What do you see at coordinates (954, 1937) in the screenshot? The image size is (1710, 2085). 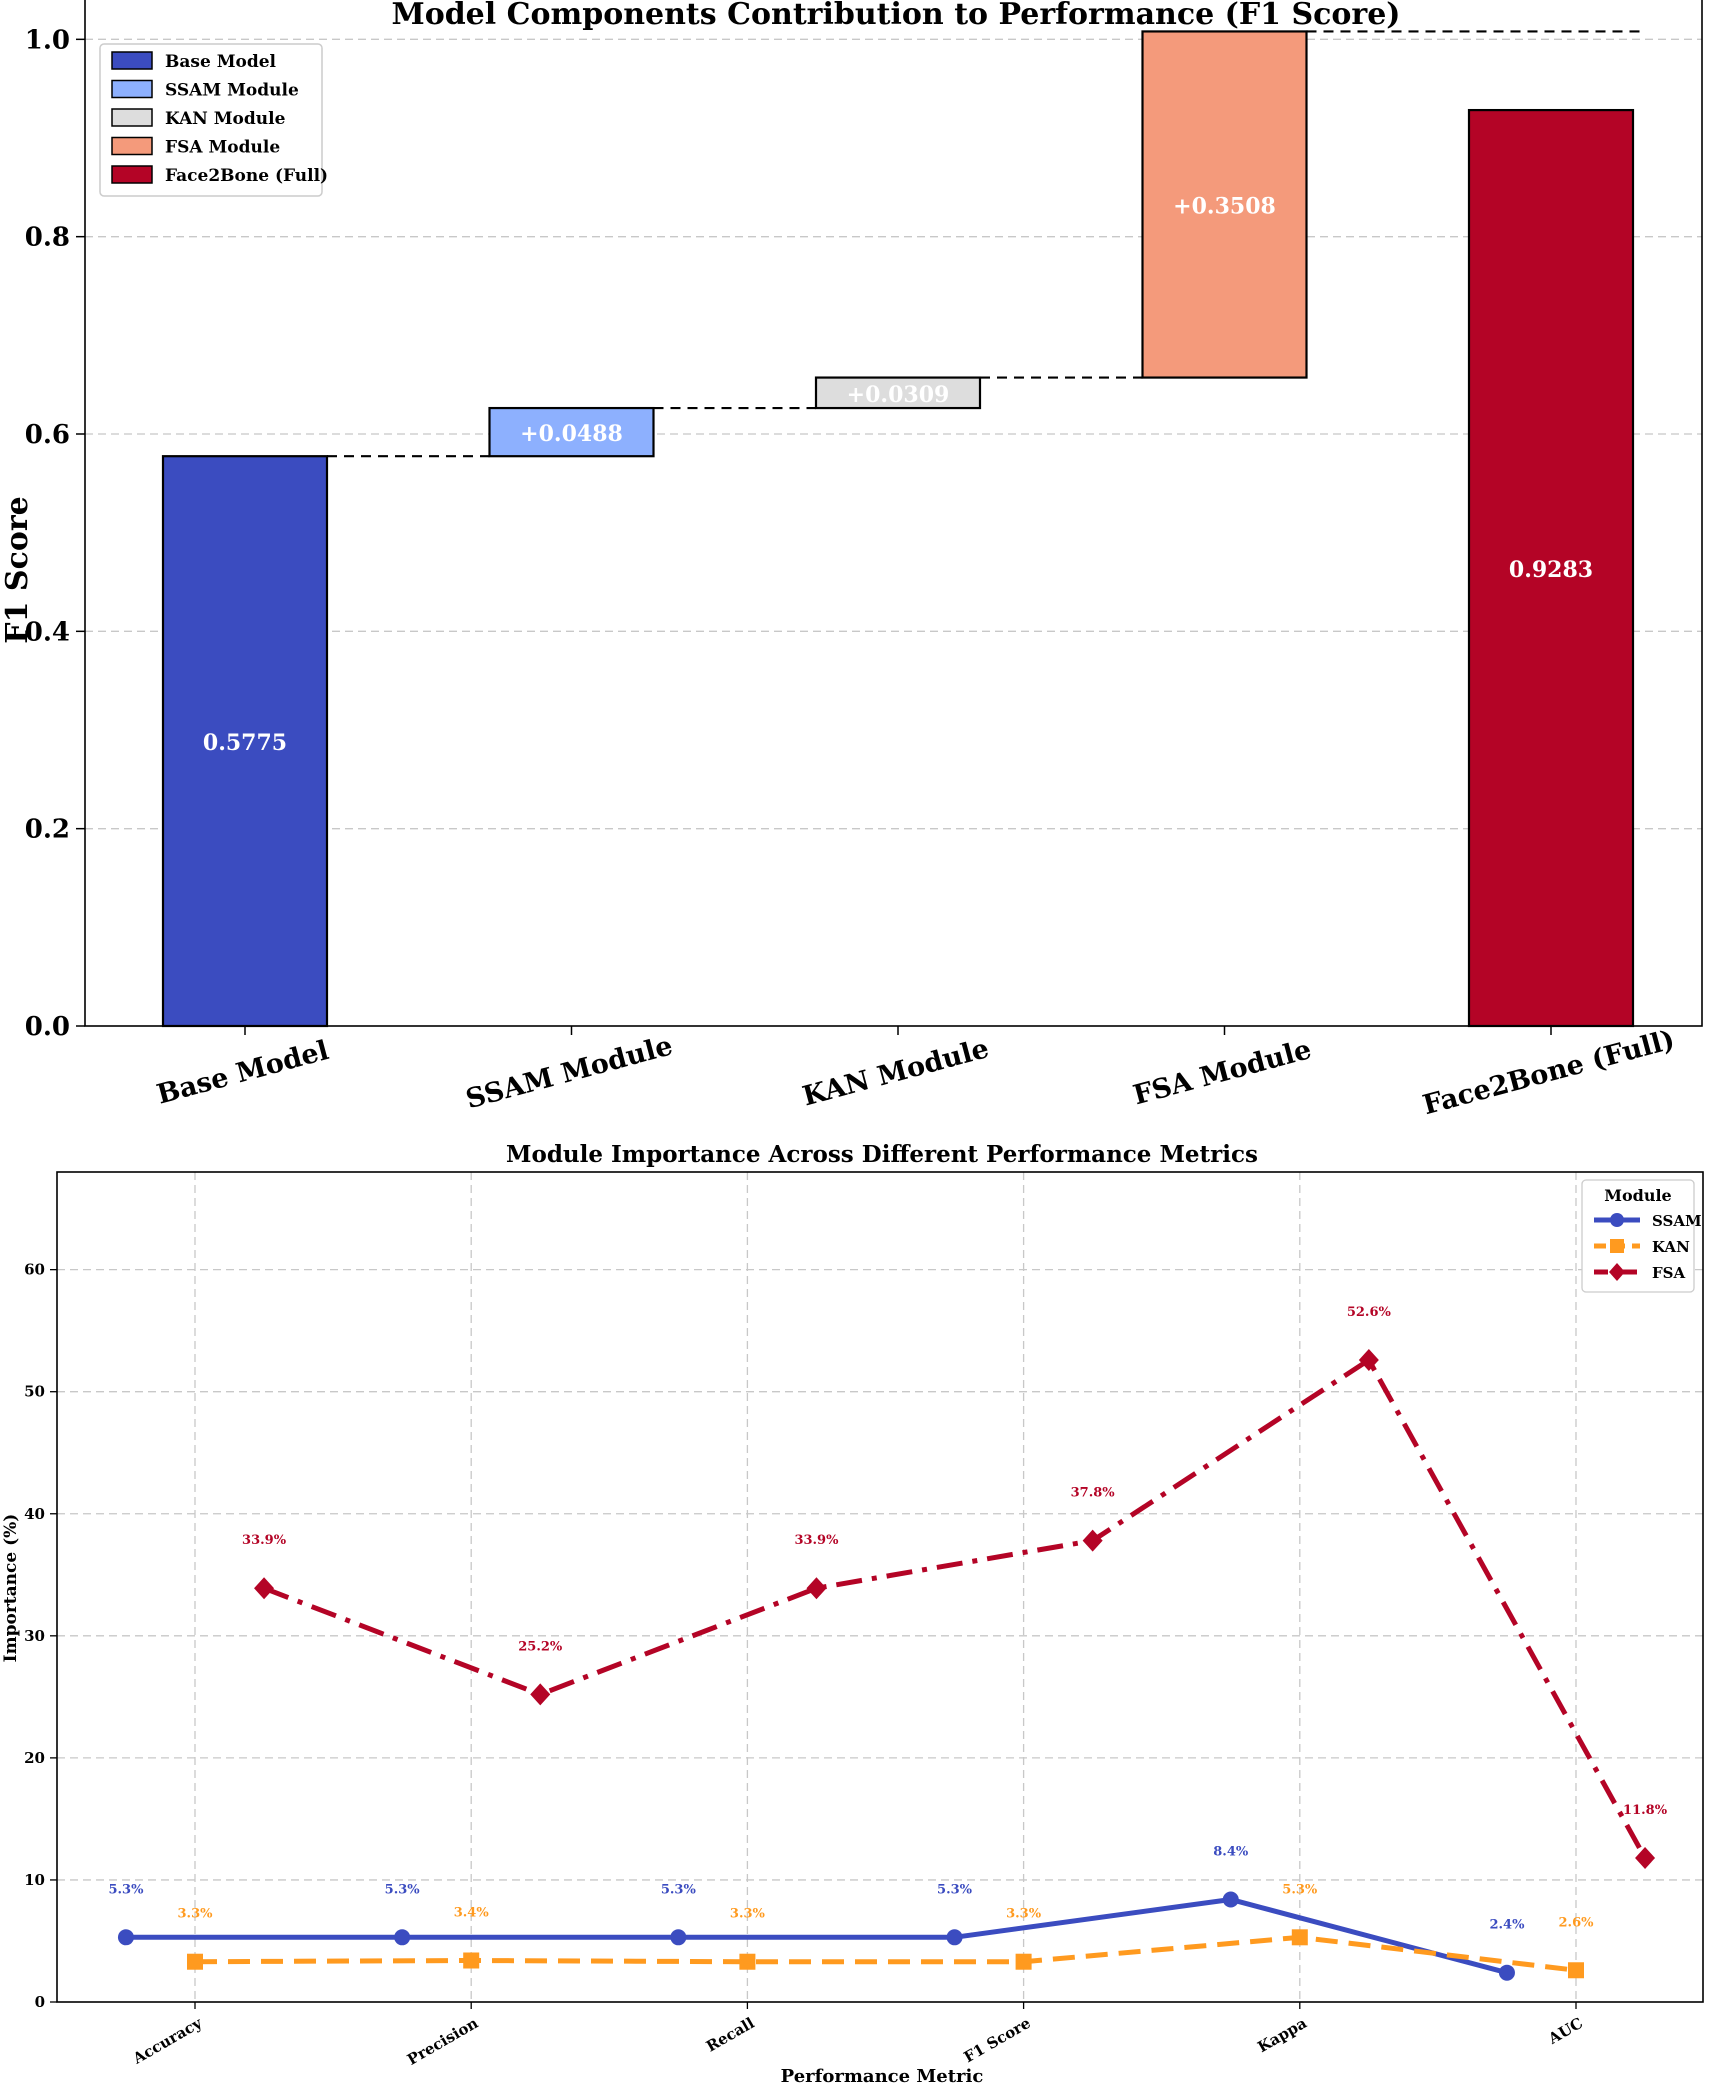 I see `point-ssam-f1-score` at bounding box center [954, 1937].